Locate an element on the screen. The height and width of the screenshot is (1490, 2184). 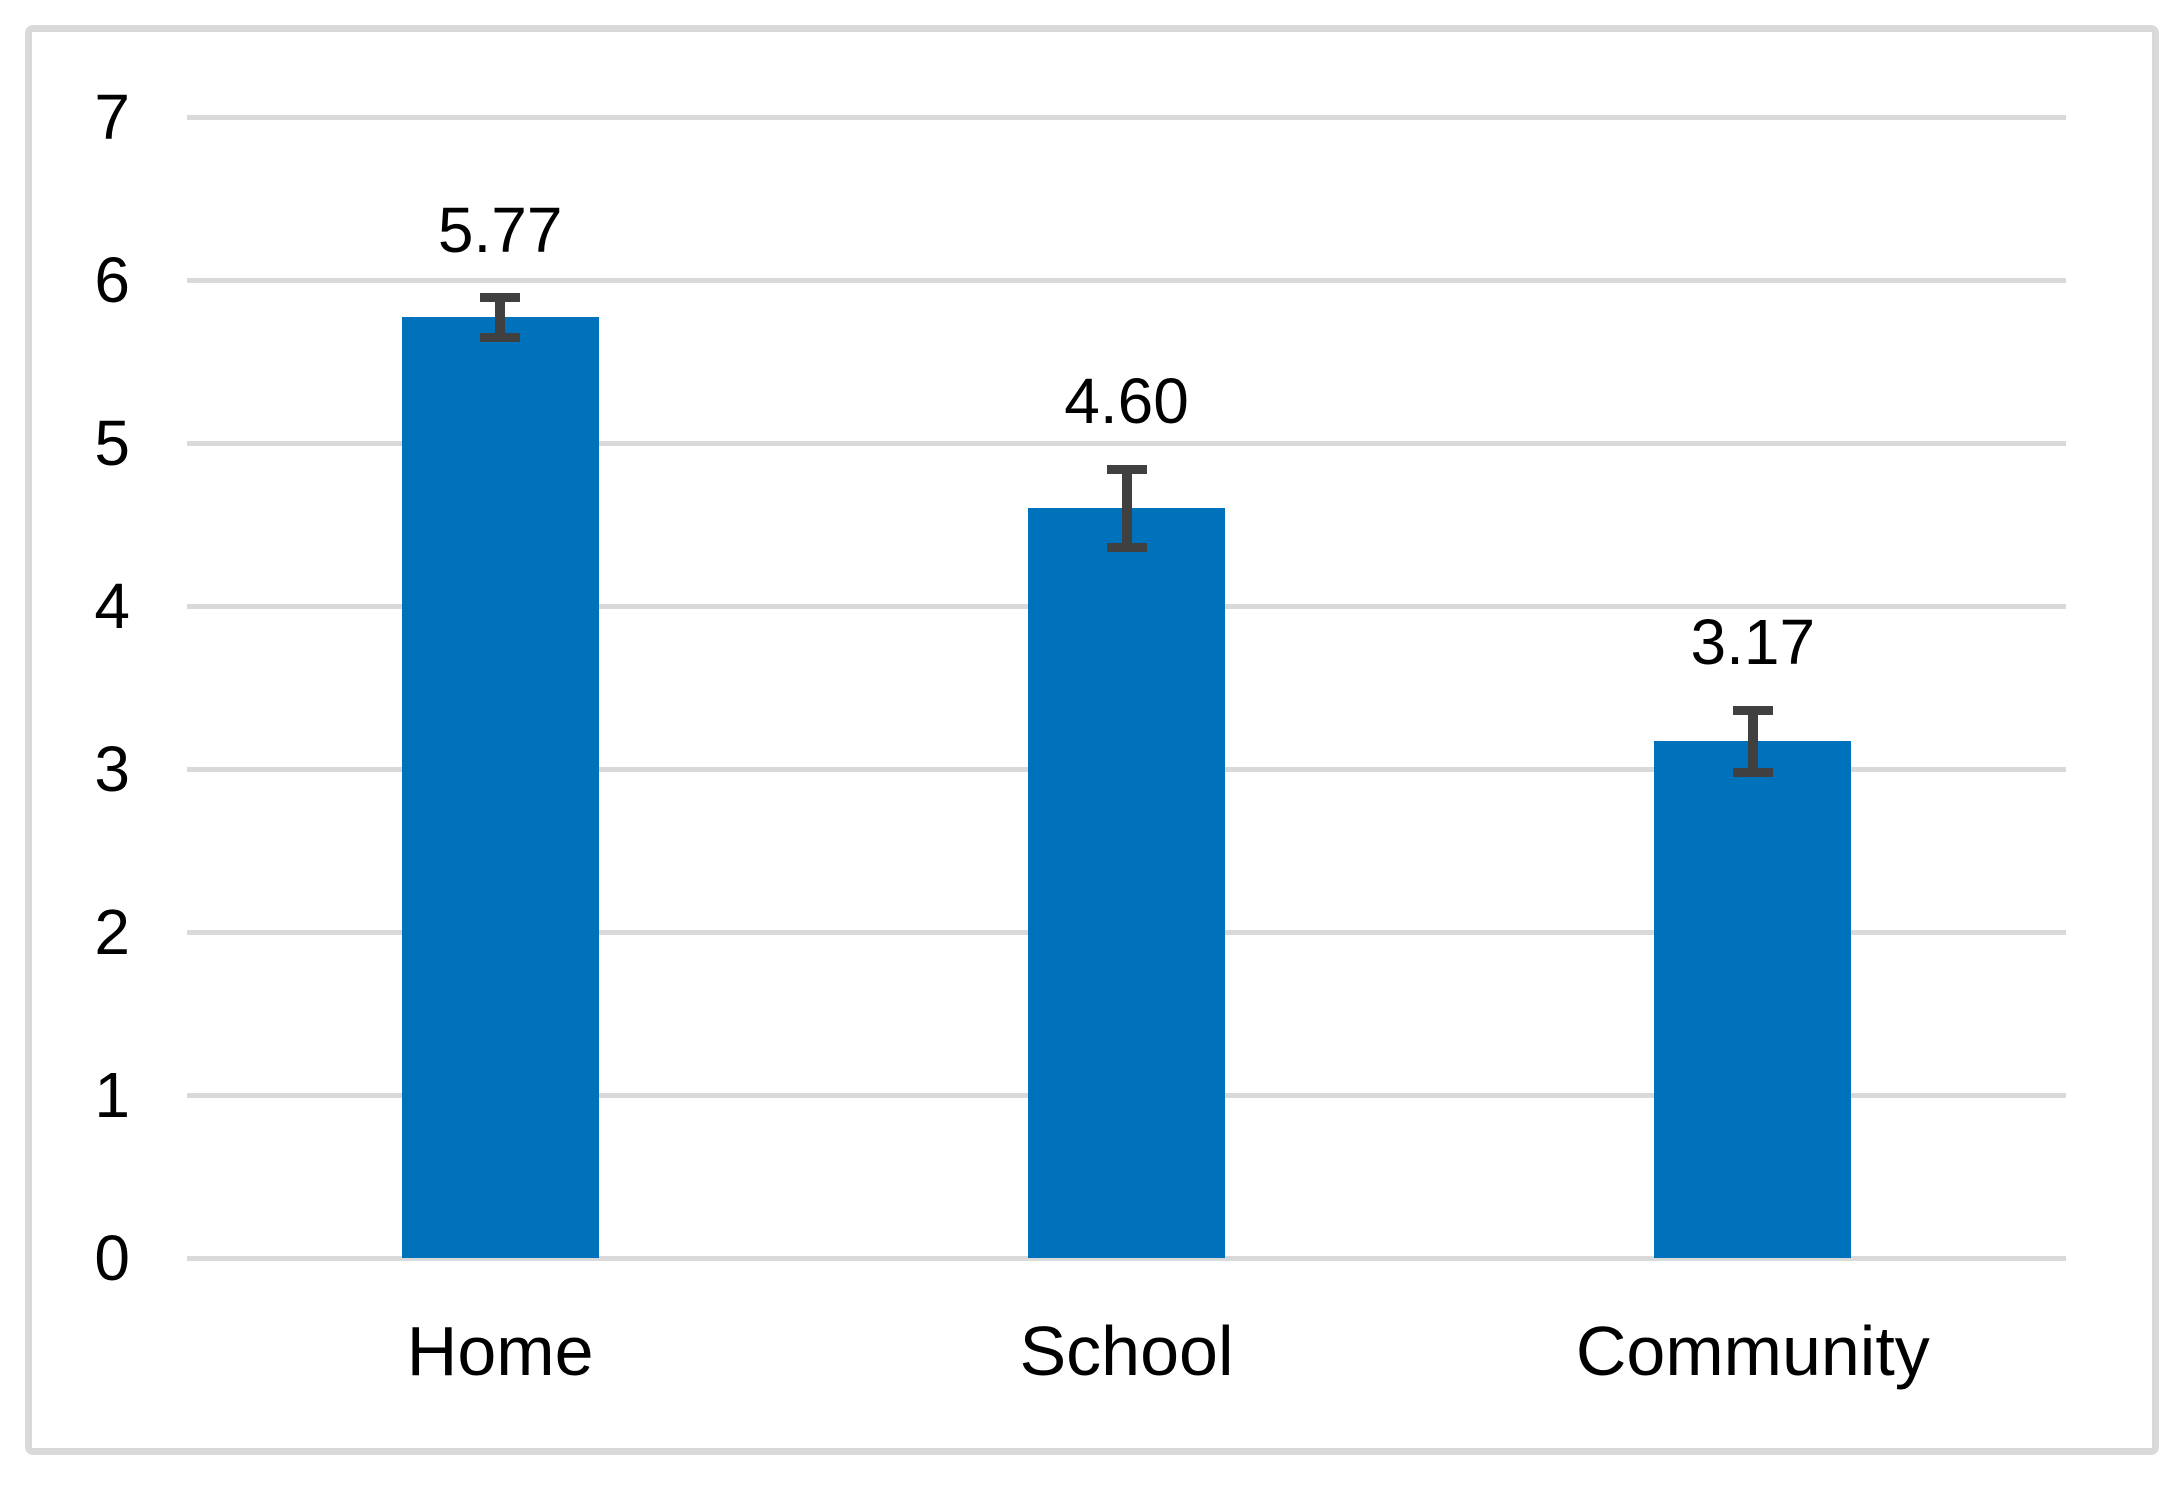
error-bar-bottom-cap-school is located at coordinates (1126, 547).